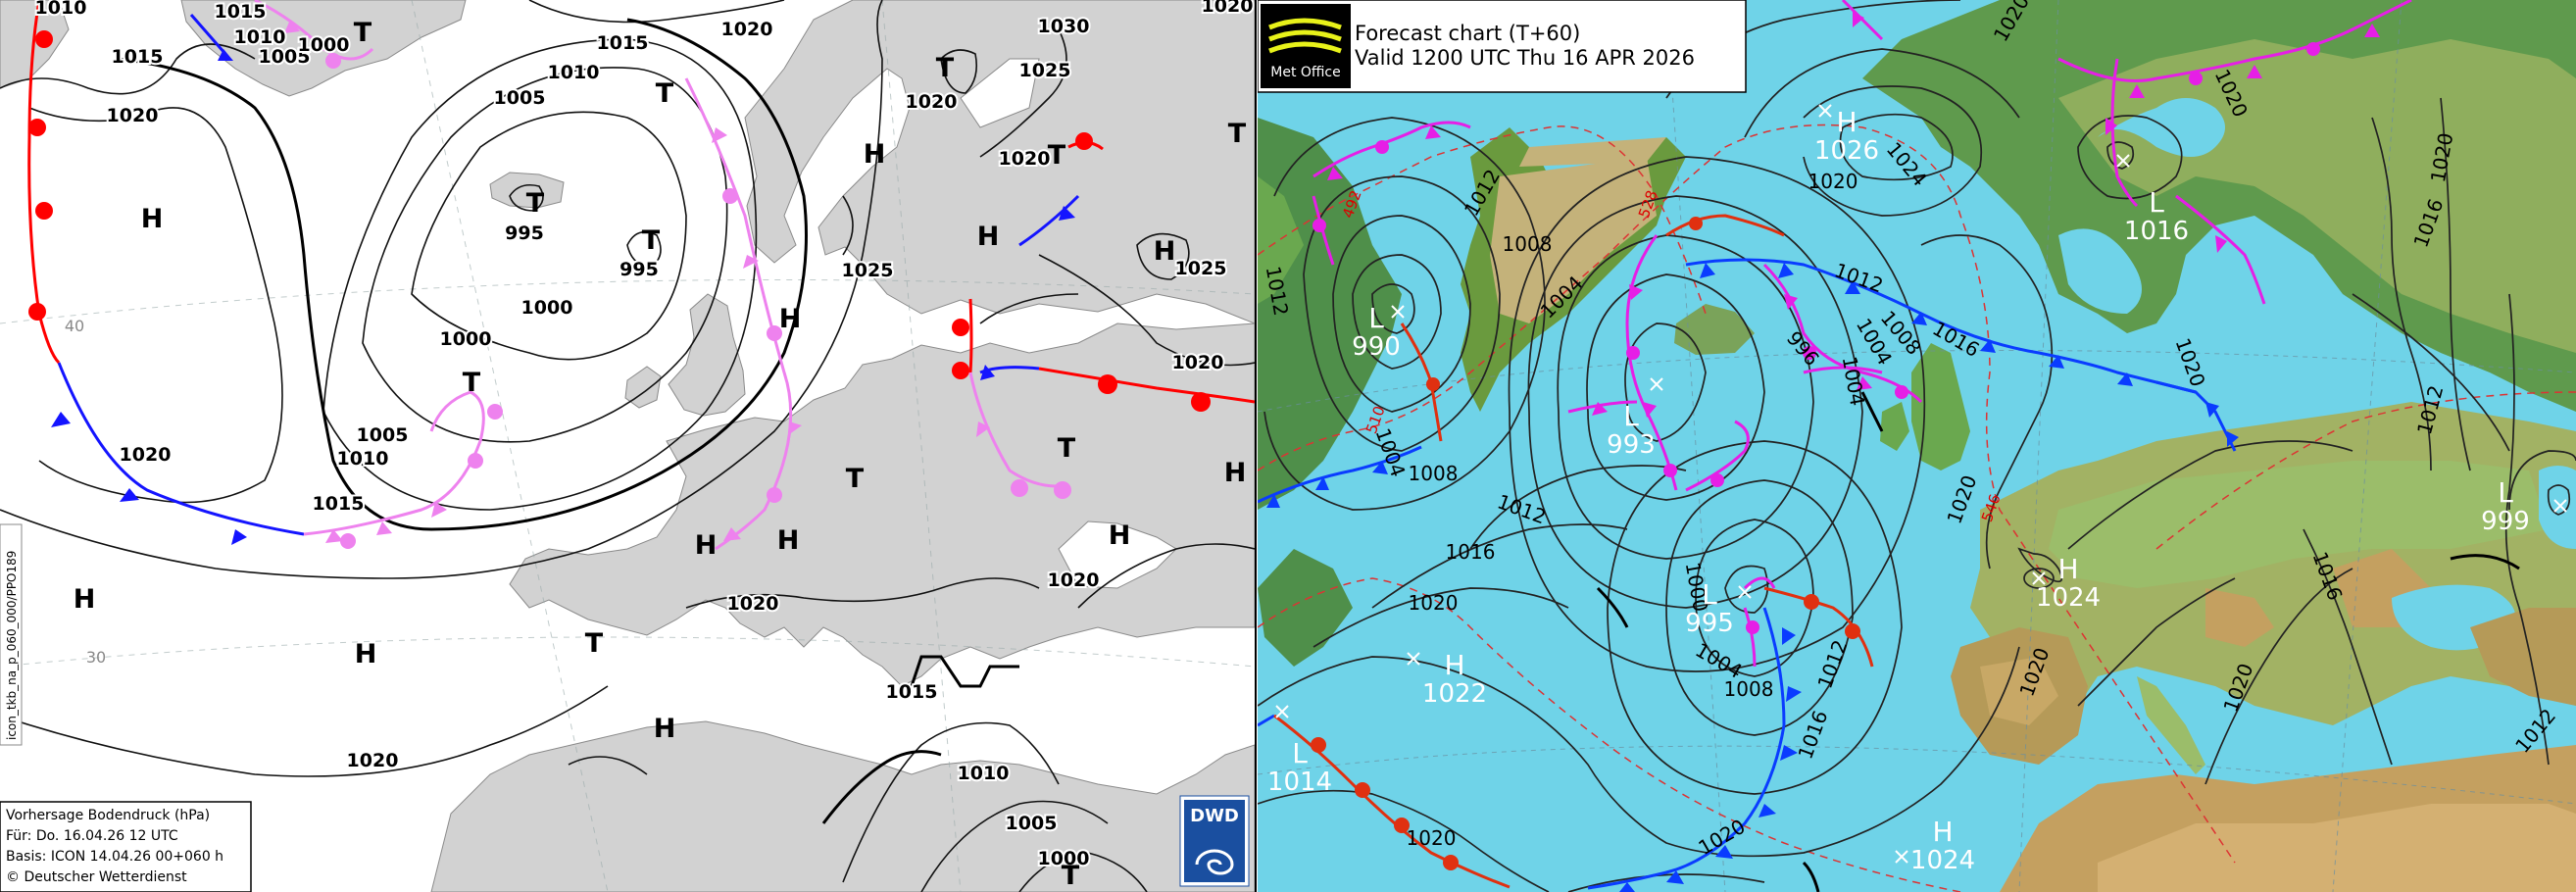  What do you see at coordinates (96, 657) in the screenshot?
I see `dwd-latitude-label: 30` at bounding box center [96, 657].